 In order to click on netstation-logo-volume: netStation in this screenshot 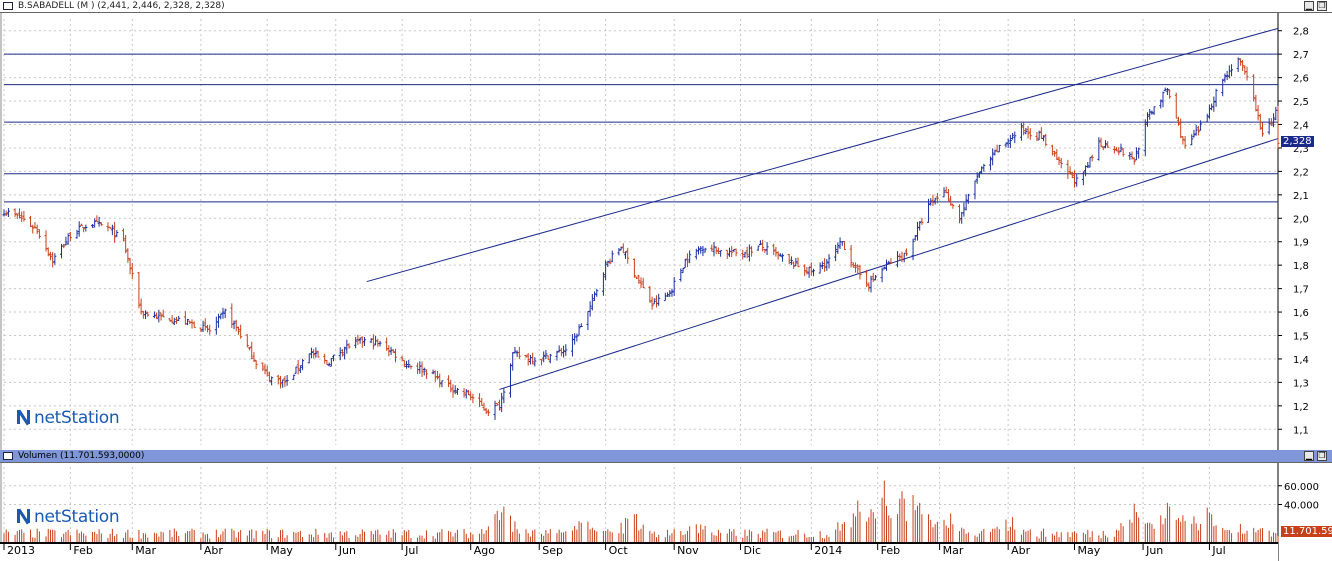, I will do `click(68, 517)`.